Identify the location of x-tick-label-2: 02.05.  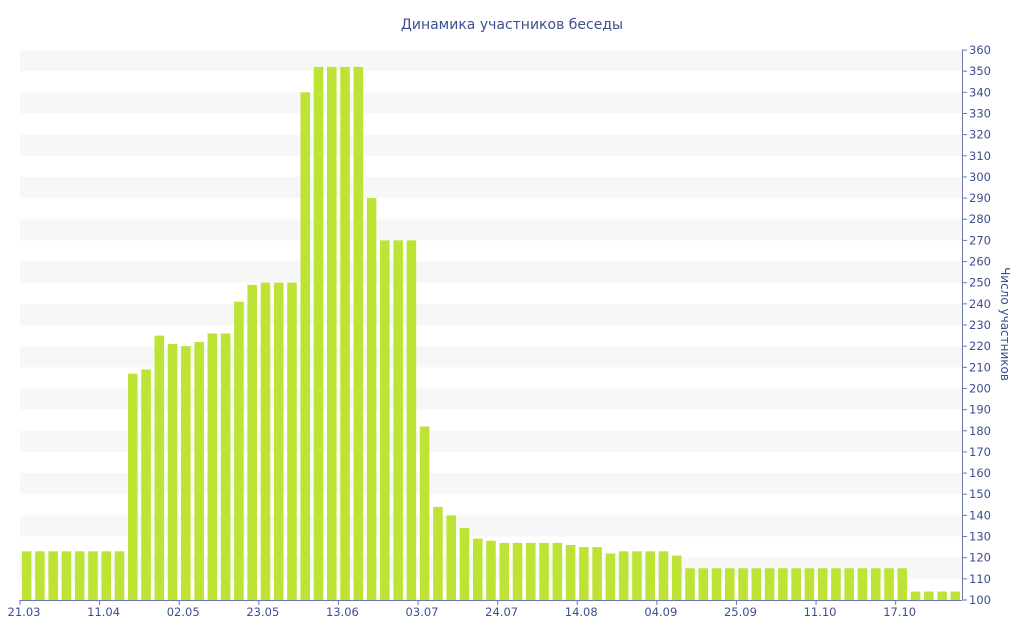
(183, 612).